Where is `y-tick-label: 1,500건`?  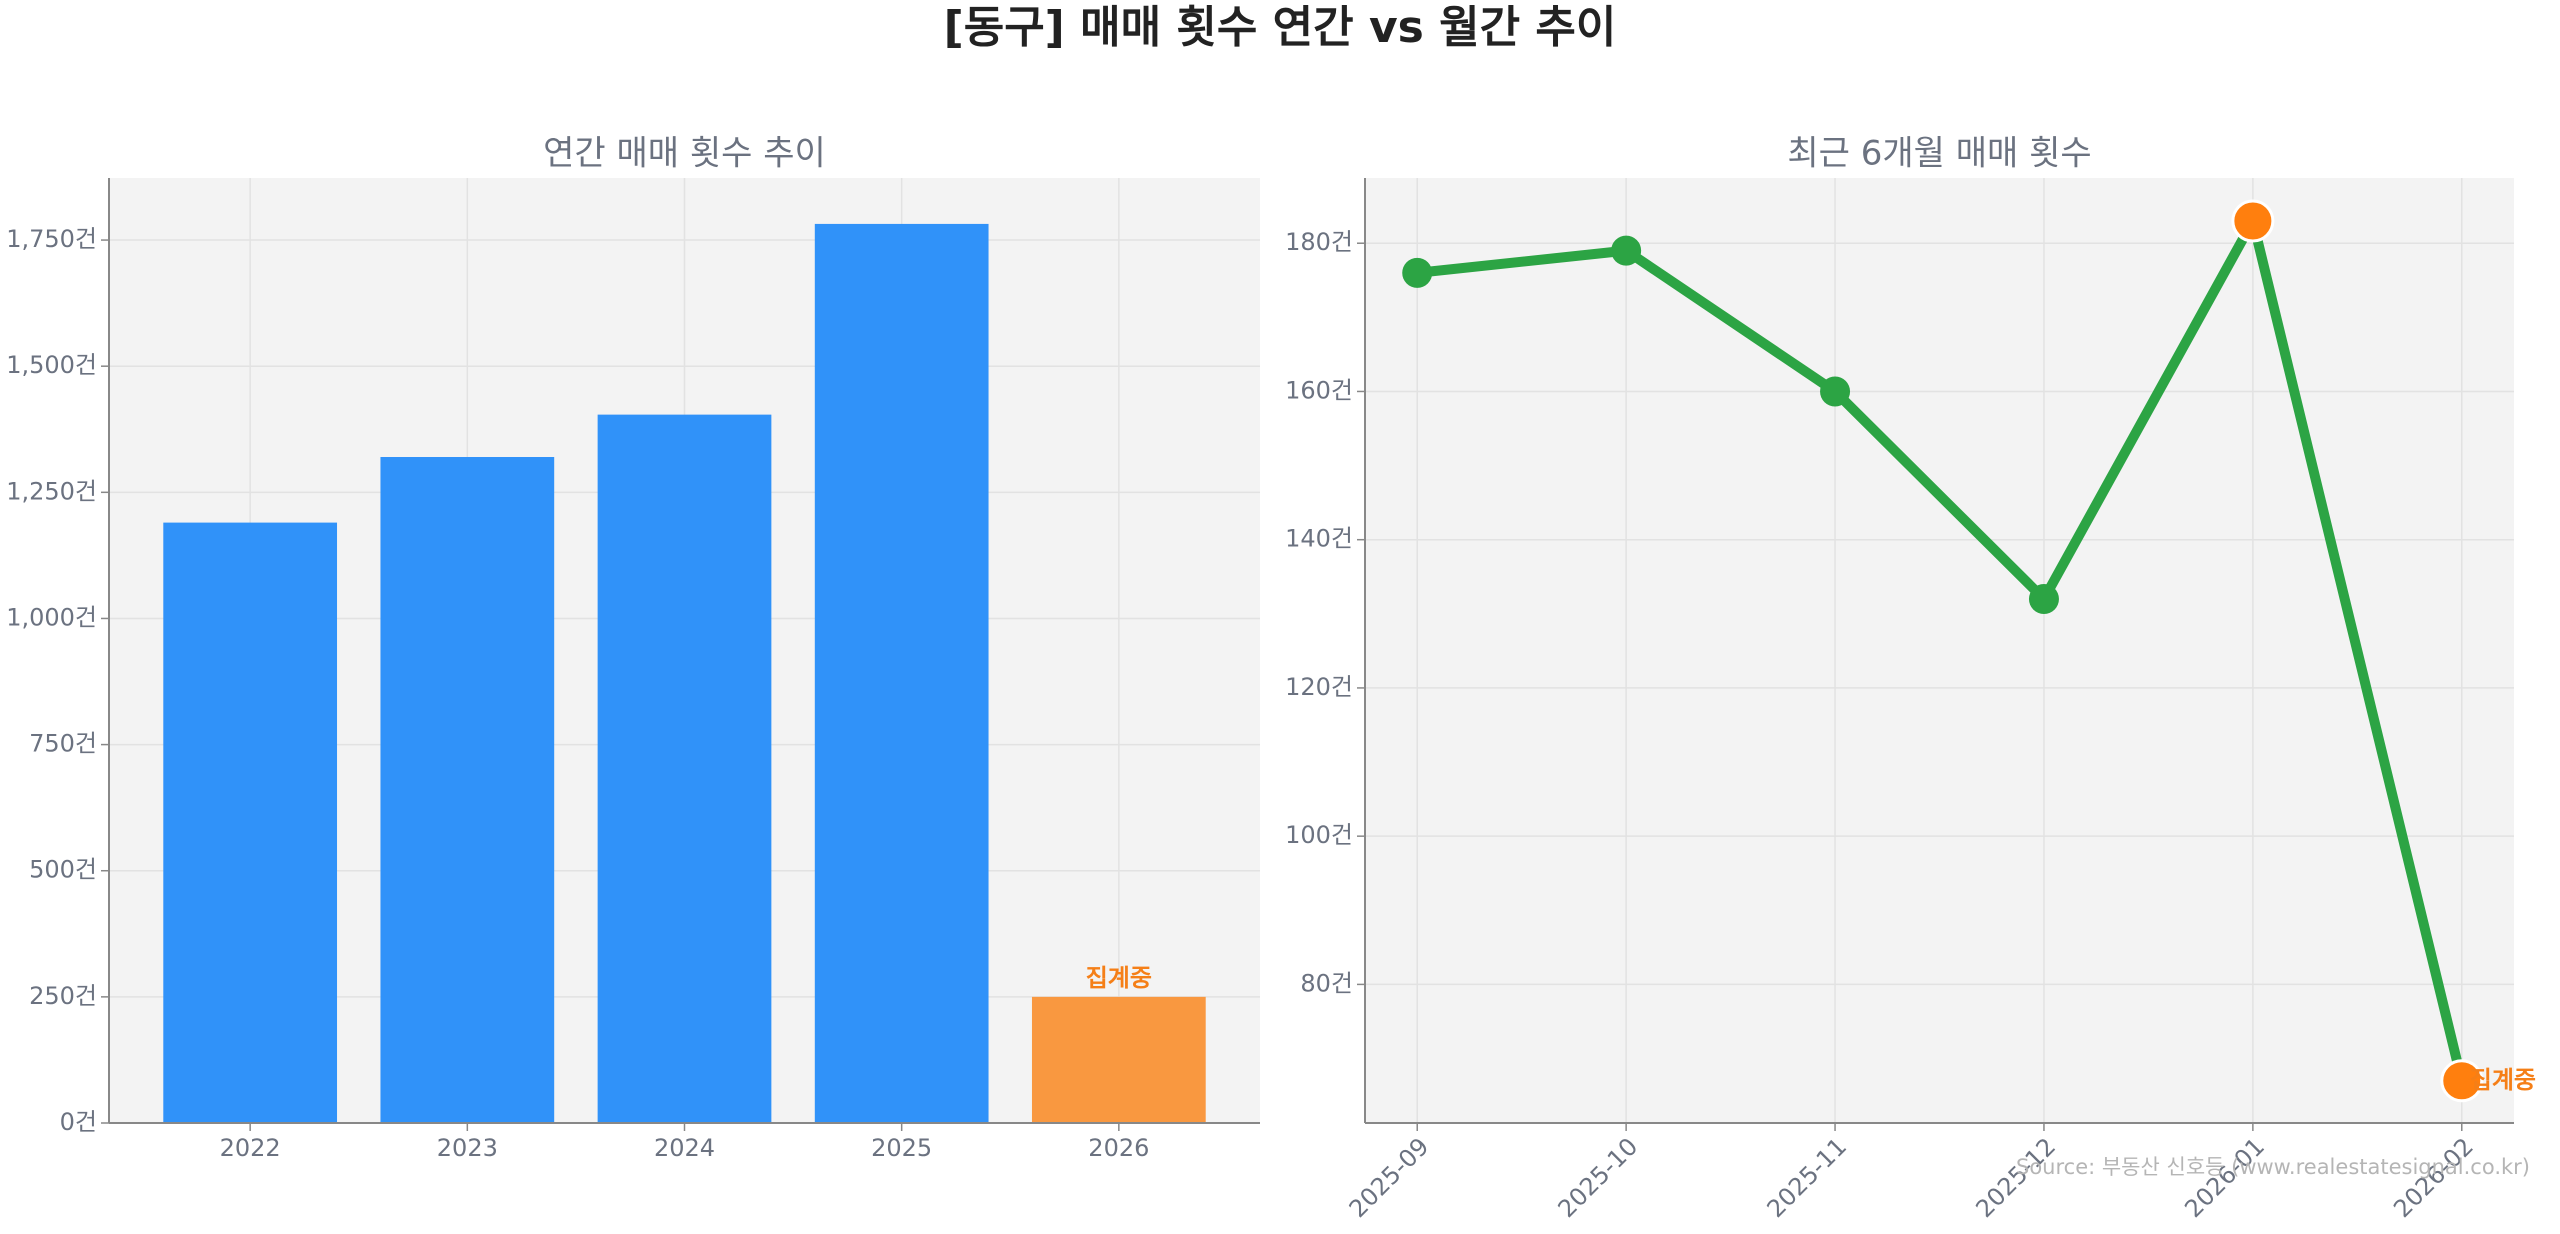 y-tick-label: 1,500건 is located at coordinates (51, 365).